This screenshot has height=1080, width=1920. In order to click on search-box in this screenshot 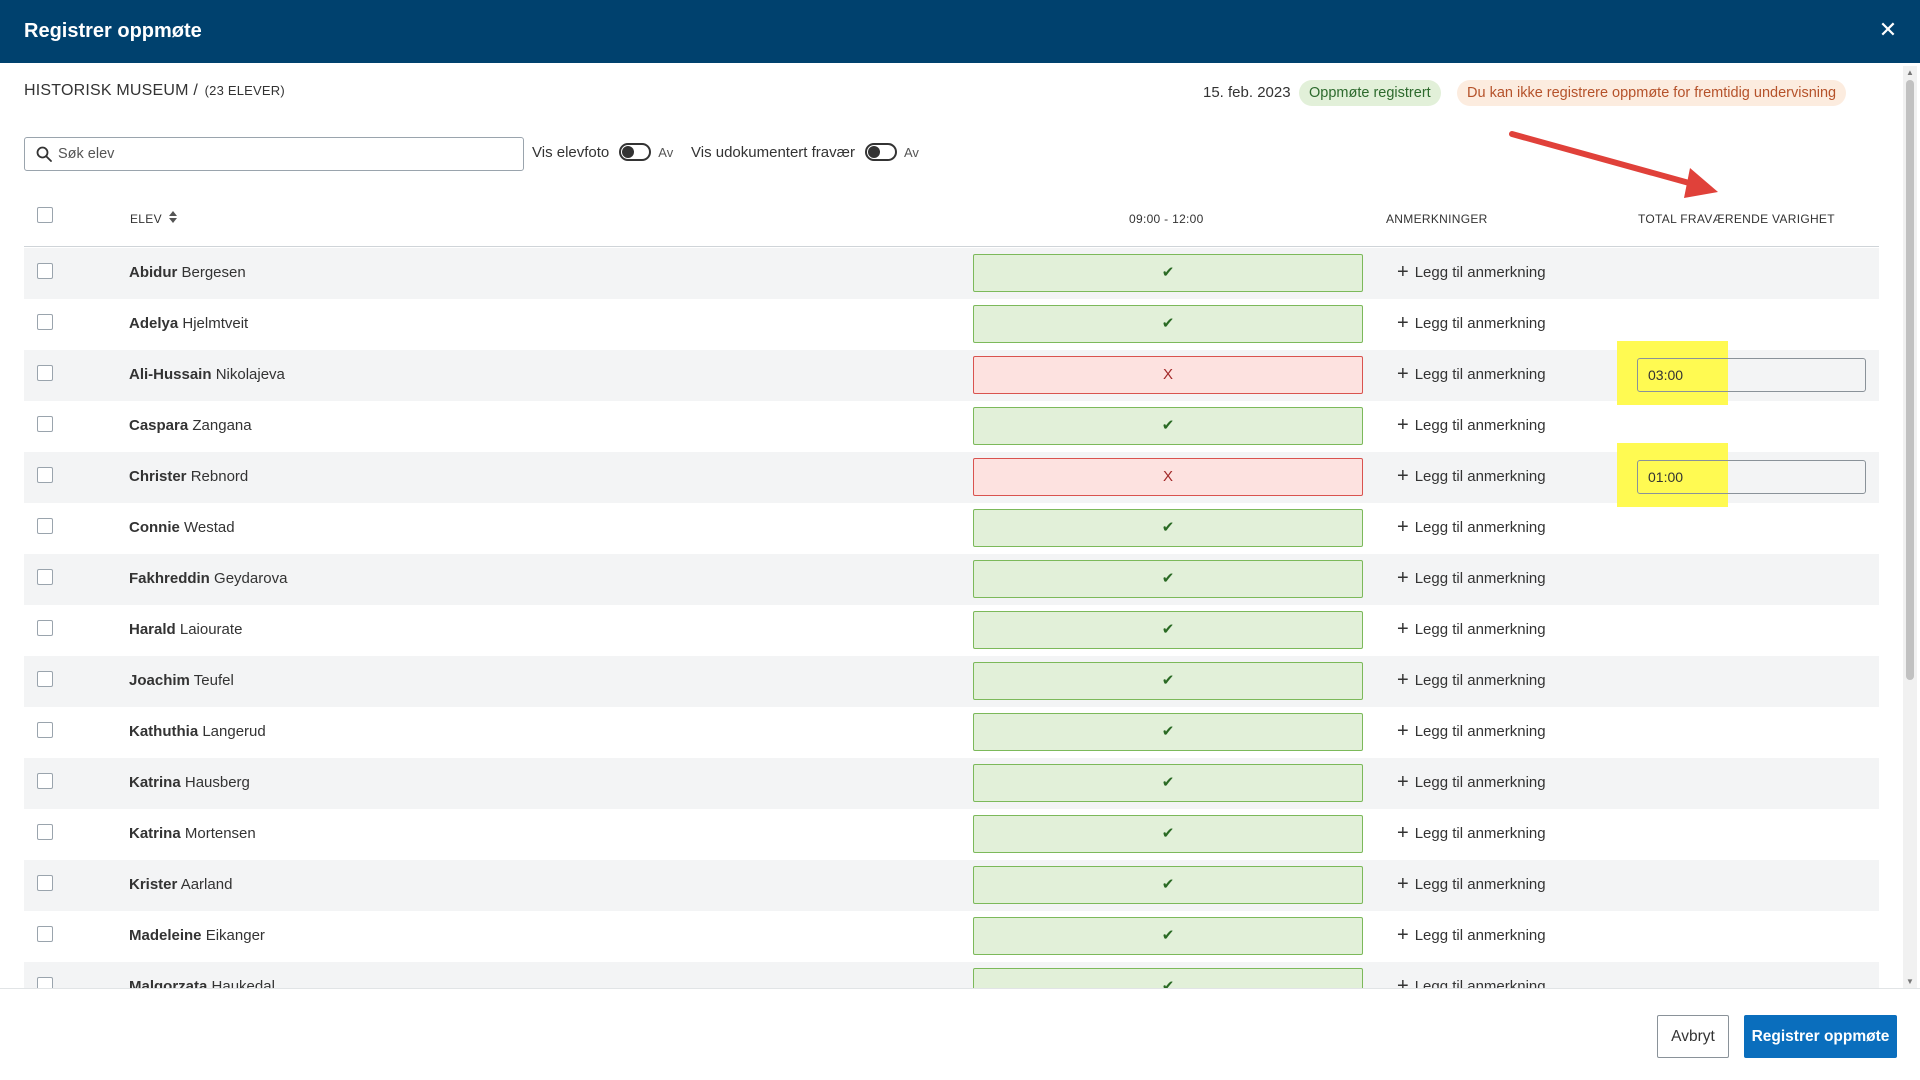, I will do `click(274, 154)`.